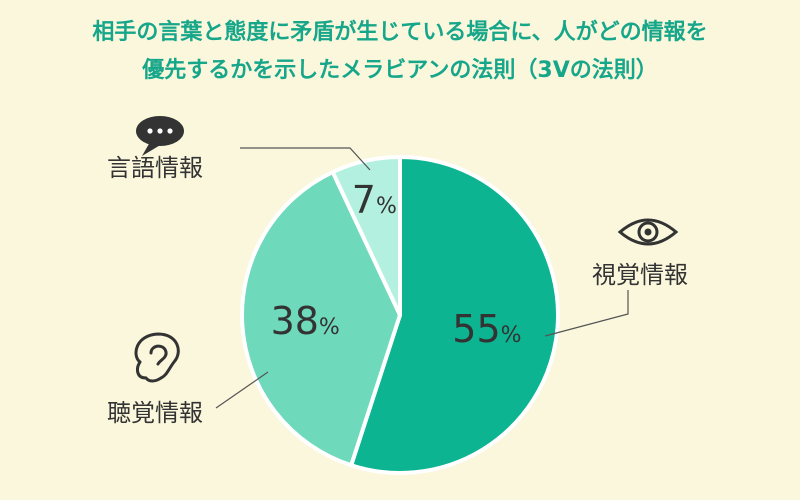  What do you see at coordinates (242, 390) in the screenshot?
I see `leader-line-auditory` at bounding box center [242, 390].